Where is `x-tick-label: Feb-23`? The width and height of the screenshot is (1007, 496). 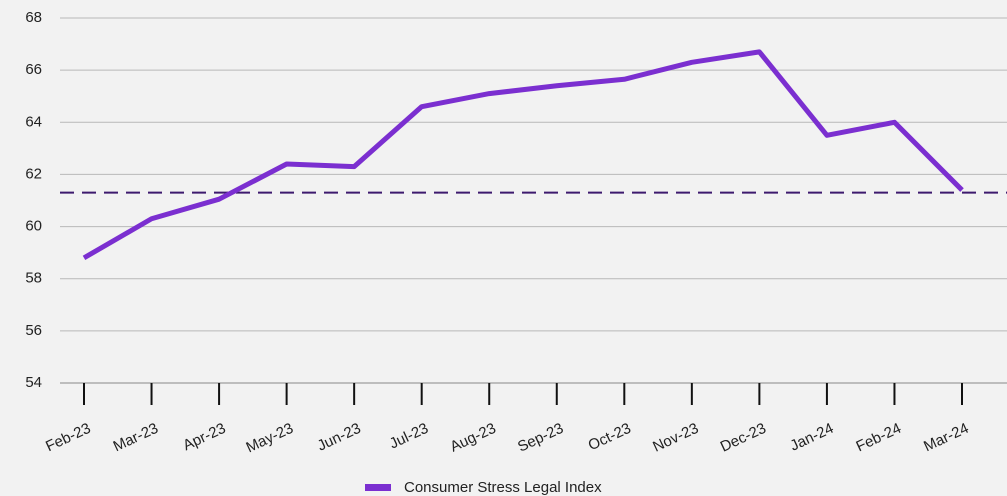
x-tick-label: Feb-23 is located at coordinates (68, 437).